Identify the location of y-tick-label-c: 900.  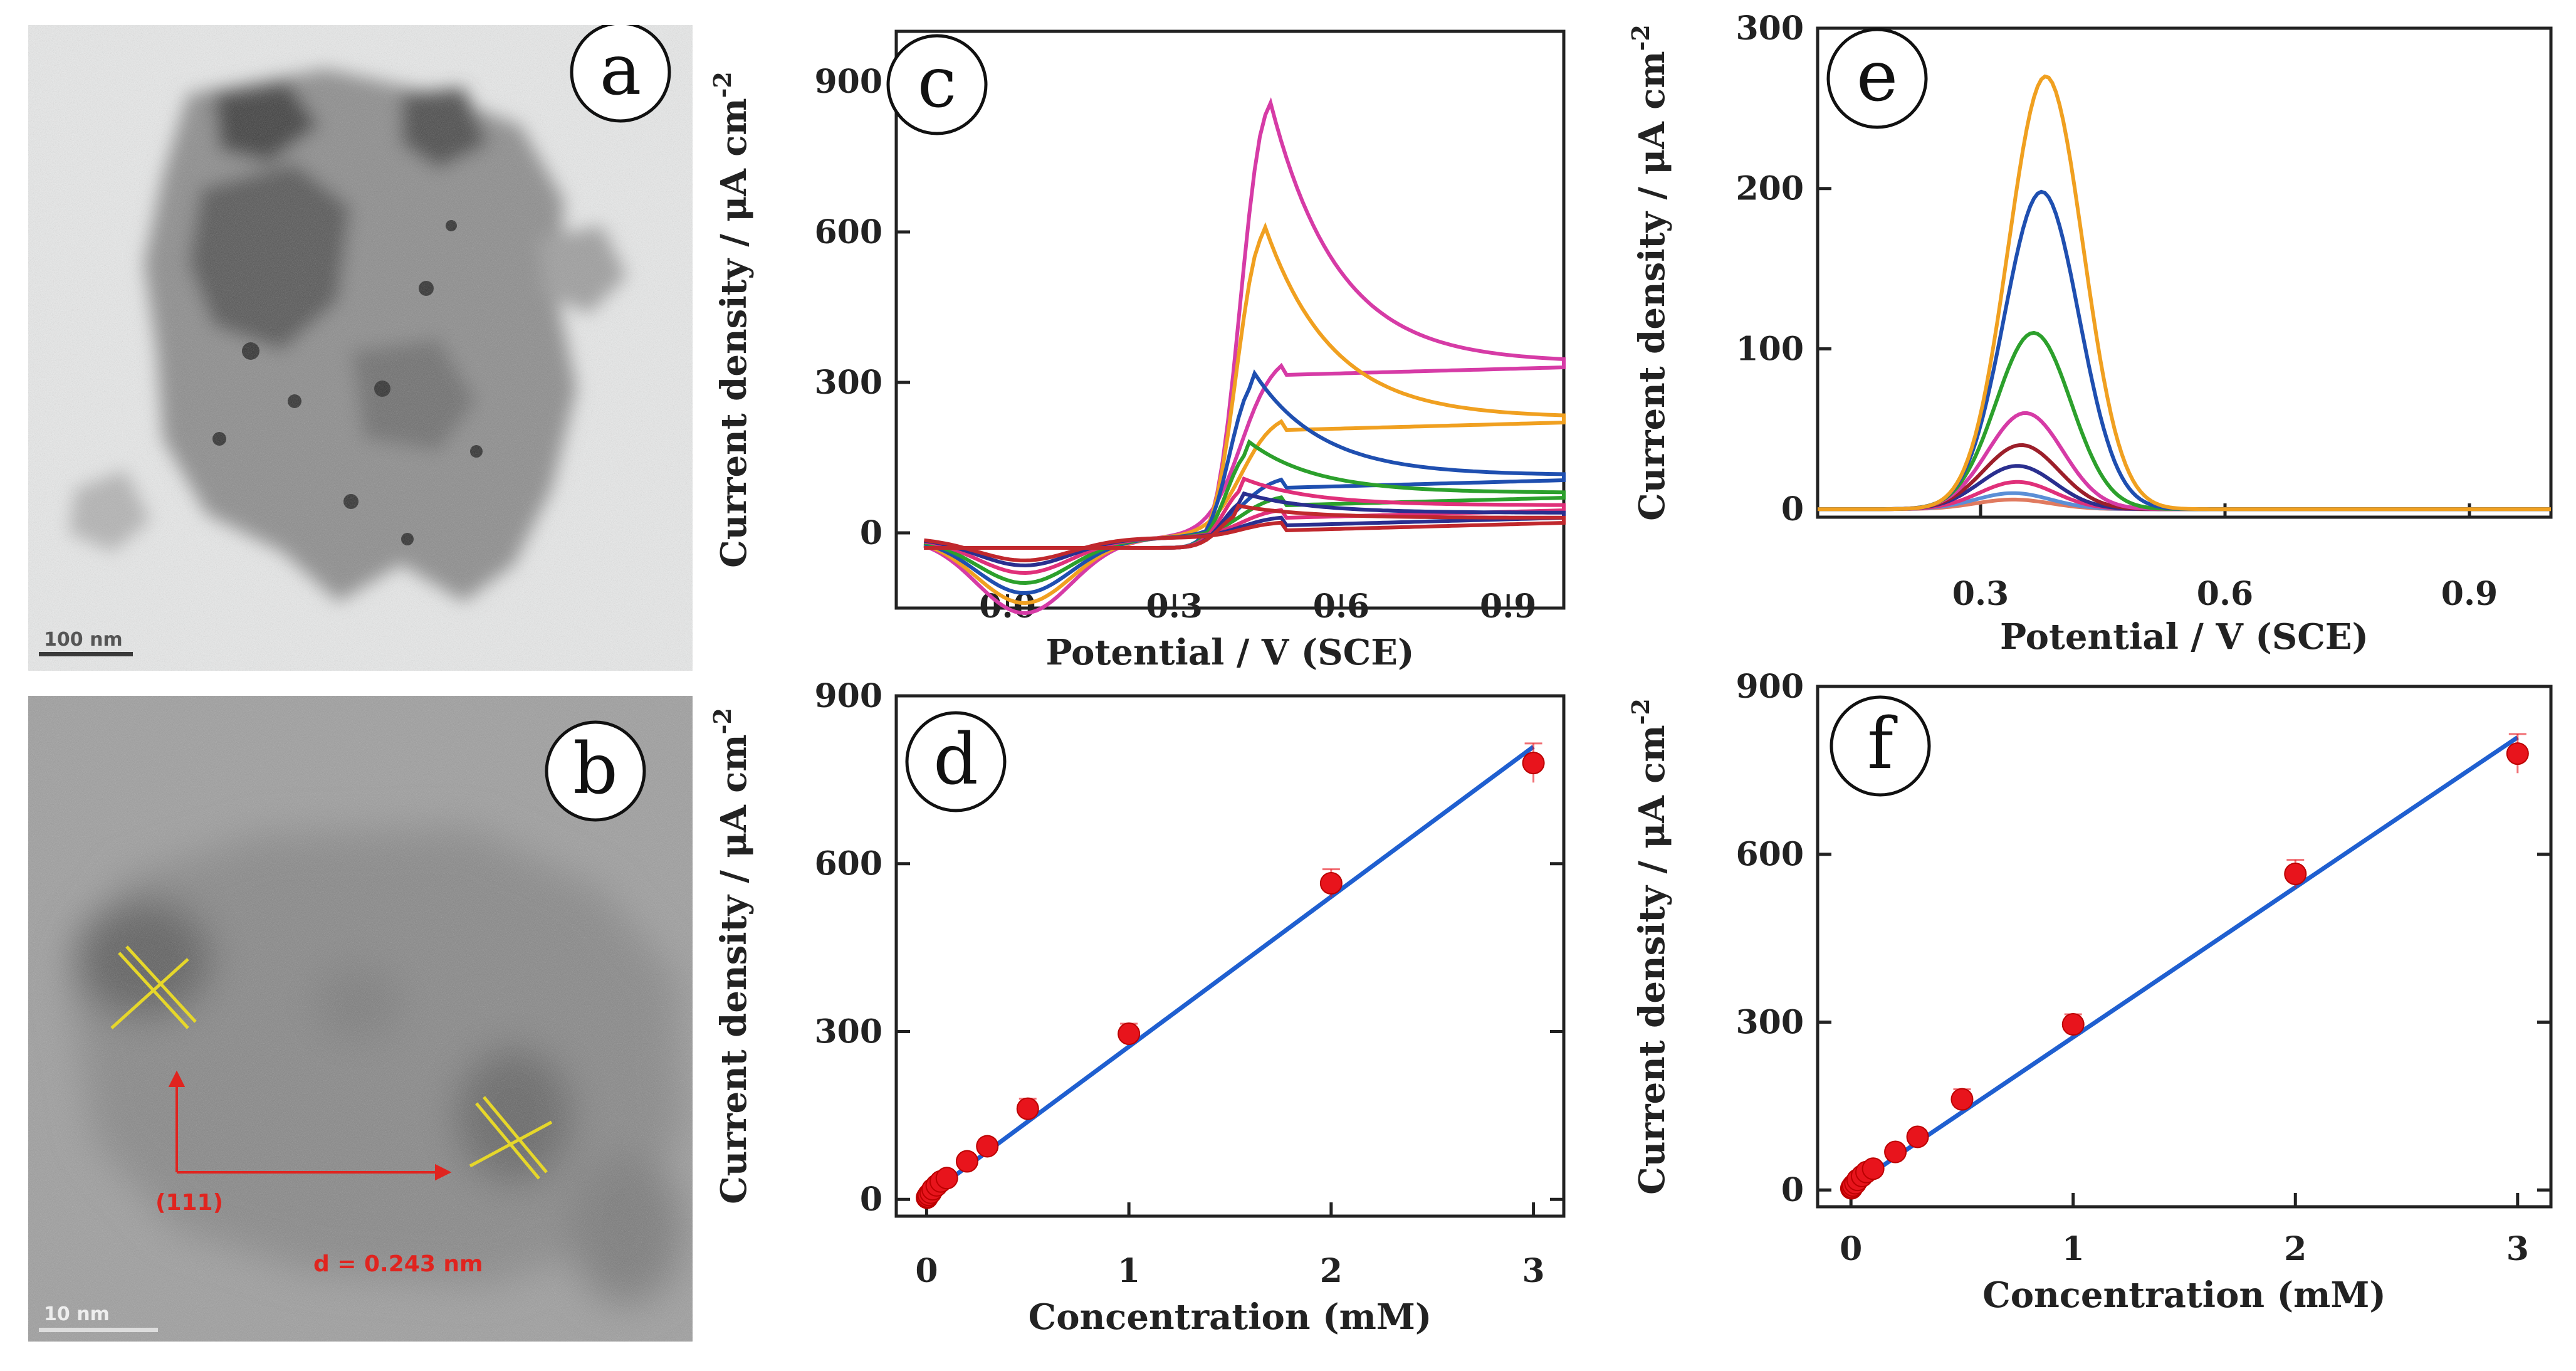
(848, 82).